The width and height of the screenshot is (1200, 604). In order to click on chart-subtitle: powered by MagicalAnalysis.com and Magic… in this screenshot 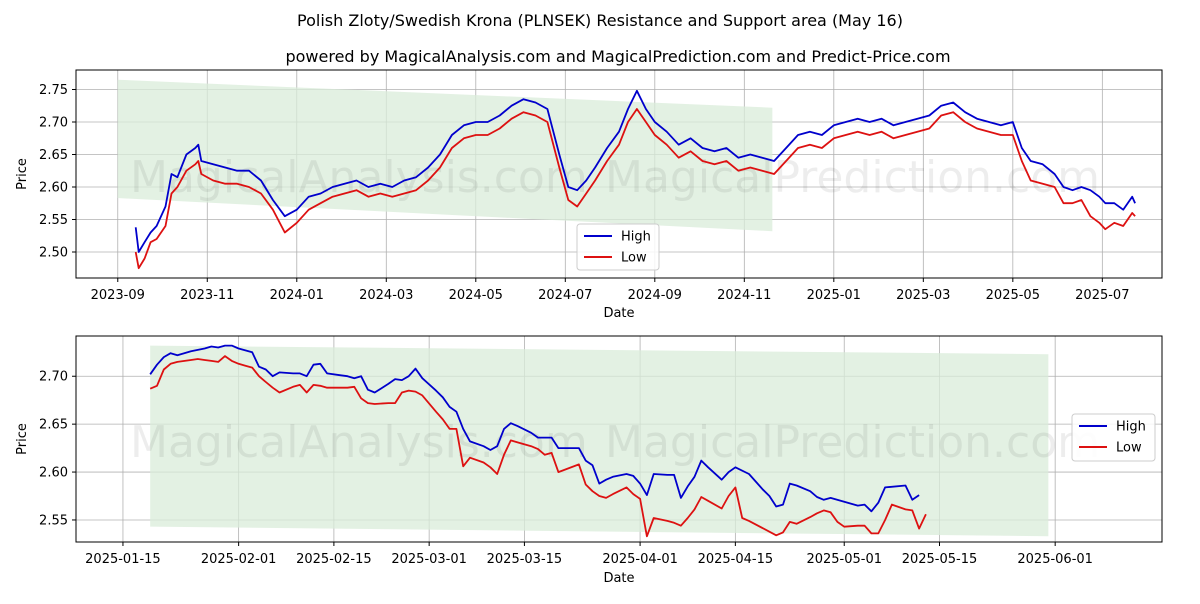, I will do `click(617, 56)`.